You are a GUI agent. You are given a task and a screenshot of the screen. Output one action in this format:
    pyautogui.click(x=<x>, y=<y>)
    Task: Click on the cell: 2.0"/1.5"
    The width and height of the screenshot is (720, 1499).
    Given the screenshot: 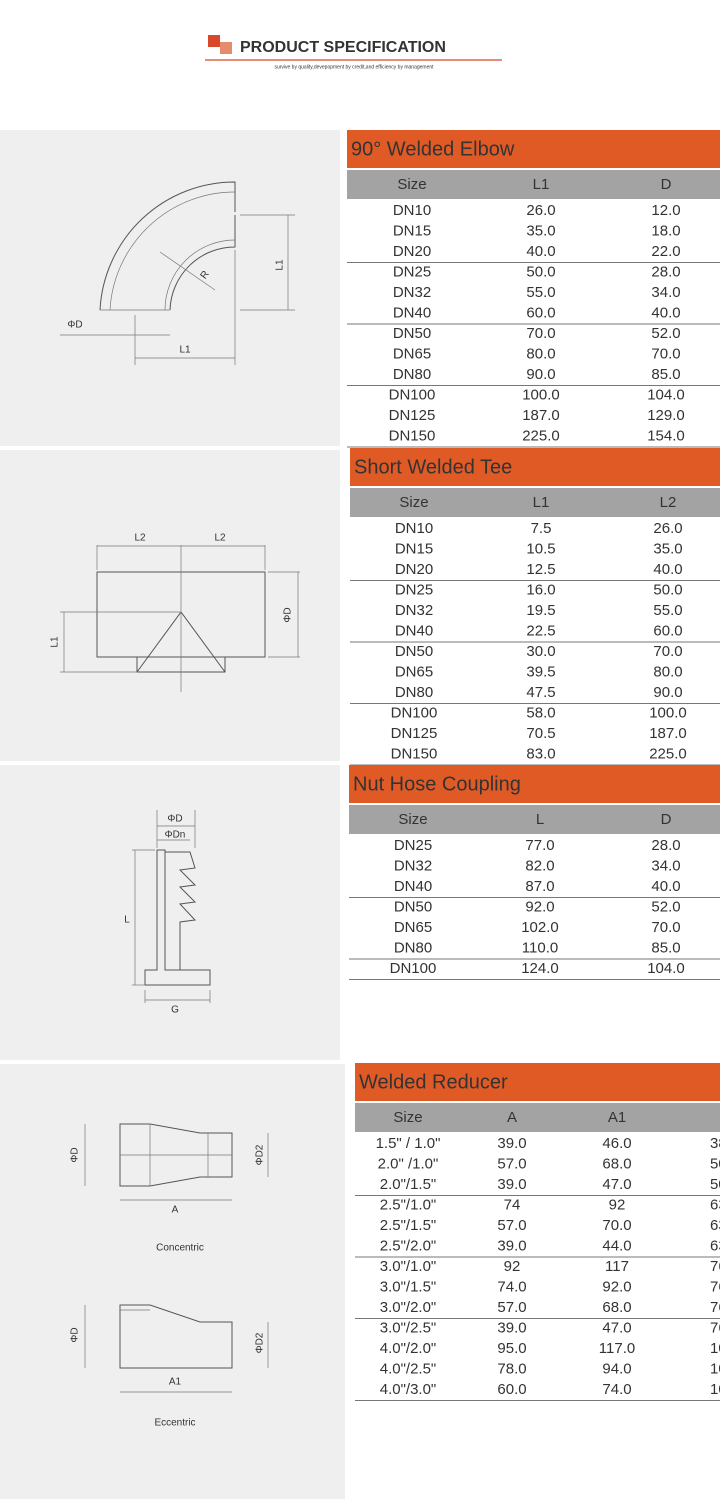 What is the action you would take?
    pyautogui.click(x=408, y=1184)
    